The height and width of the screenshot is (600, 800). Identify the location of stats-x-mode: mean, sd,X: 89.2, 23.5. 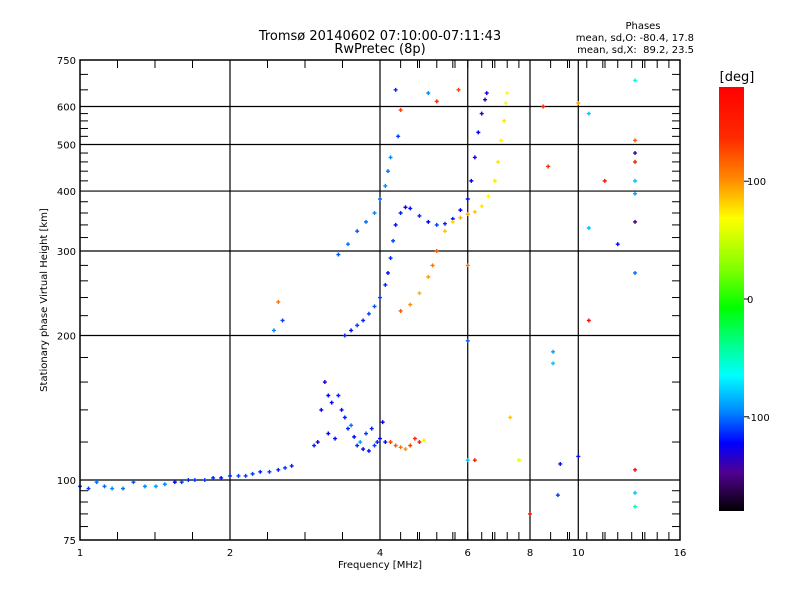
(635, 50).